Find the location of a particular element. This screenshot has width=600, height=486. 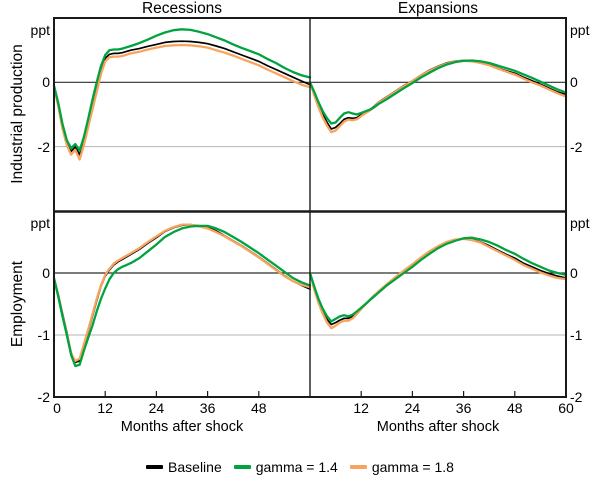

legend-label: Baseline is located at coordinates (195, 467).